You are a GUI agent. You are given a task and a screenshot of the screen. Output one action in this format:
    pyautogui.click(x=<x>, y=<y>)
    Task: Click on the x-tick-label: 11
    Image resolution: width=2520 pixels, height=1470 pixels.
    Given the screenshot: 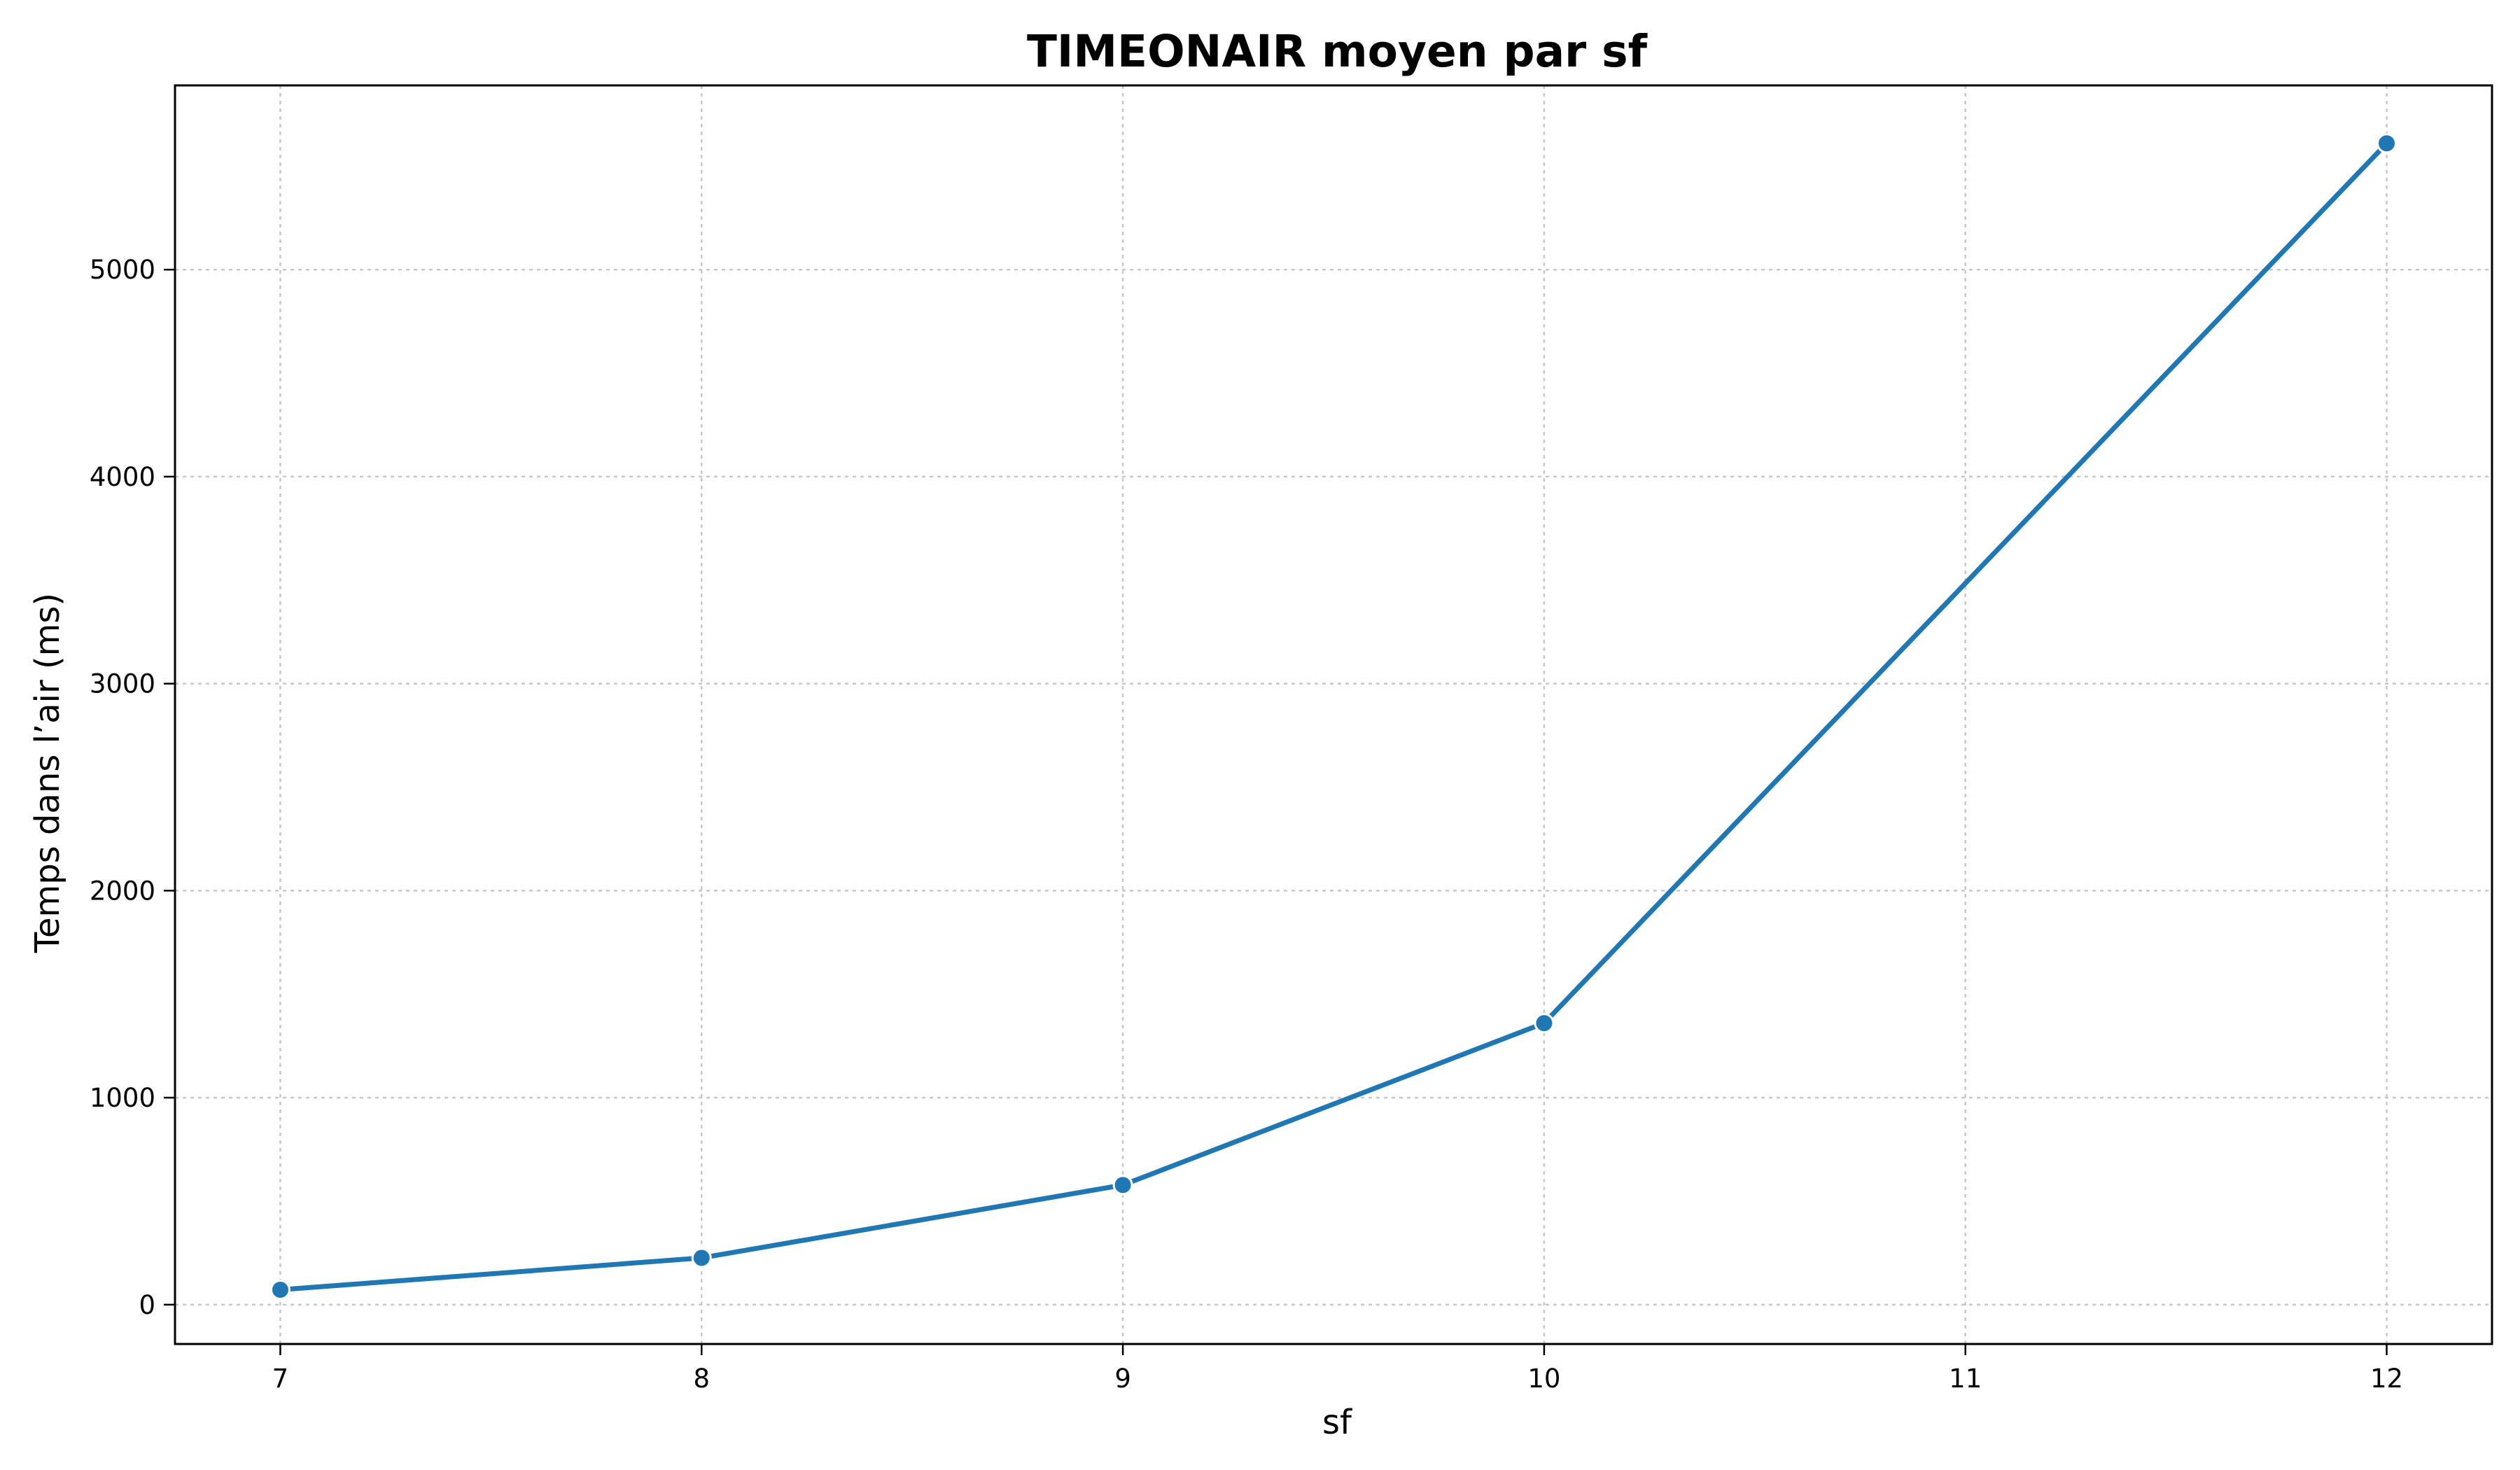 What is the action you would take?
    pyautogui.click(x=1965, y=1379)
    